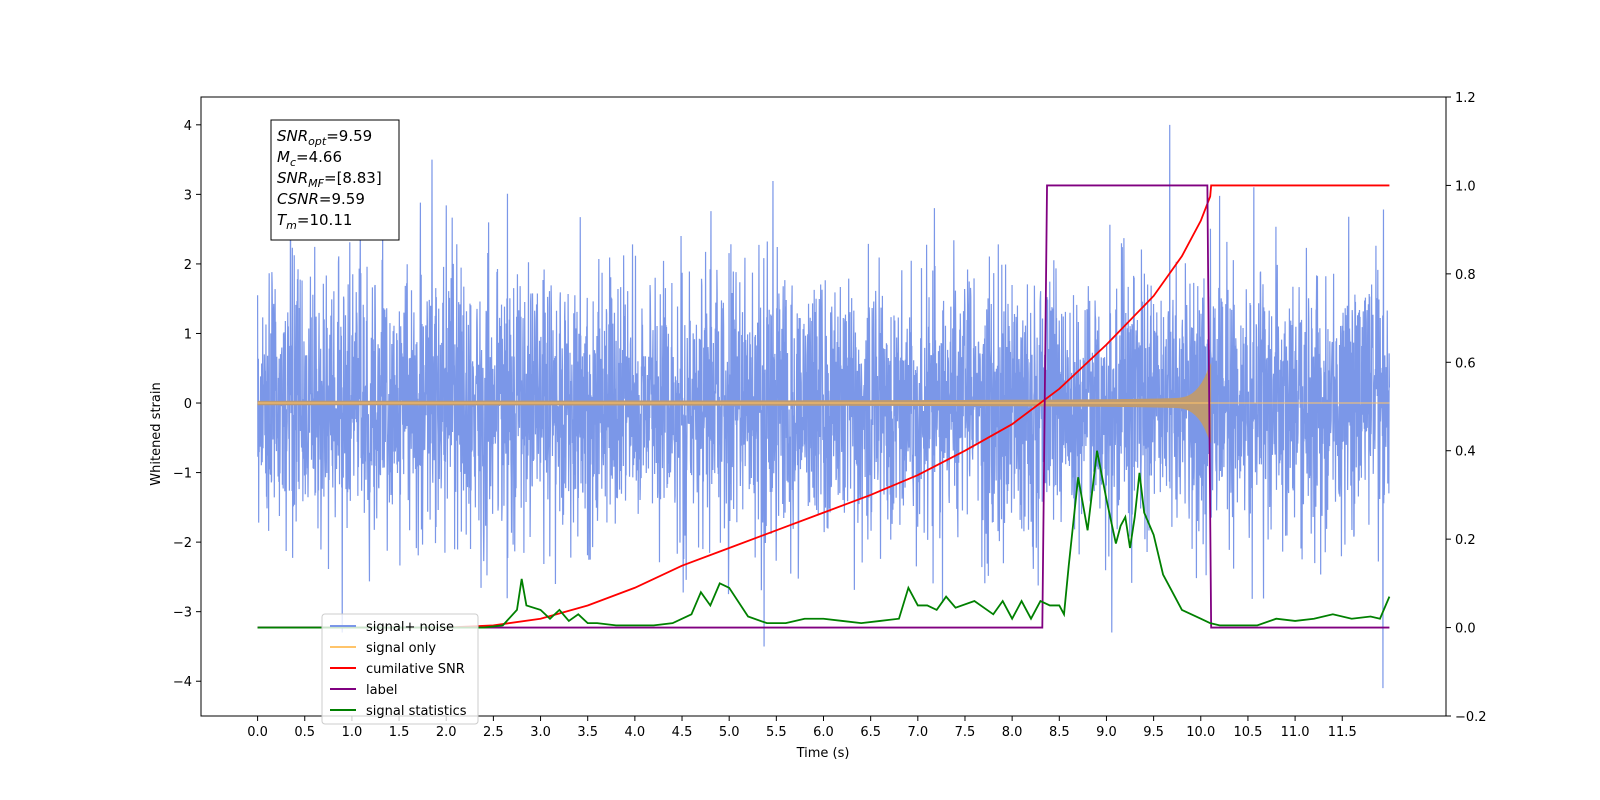 Image resolution: width=1600 pixels, height=800 pixels. Describe the element at coordinates (1059, 732) in the screenshot. I see `x-tick-label: 8.5` at that location.